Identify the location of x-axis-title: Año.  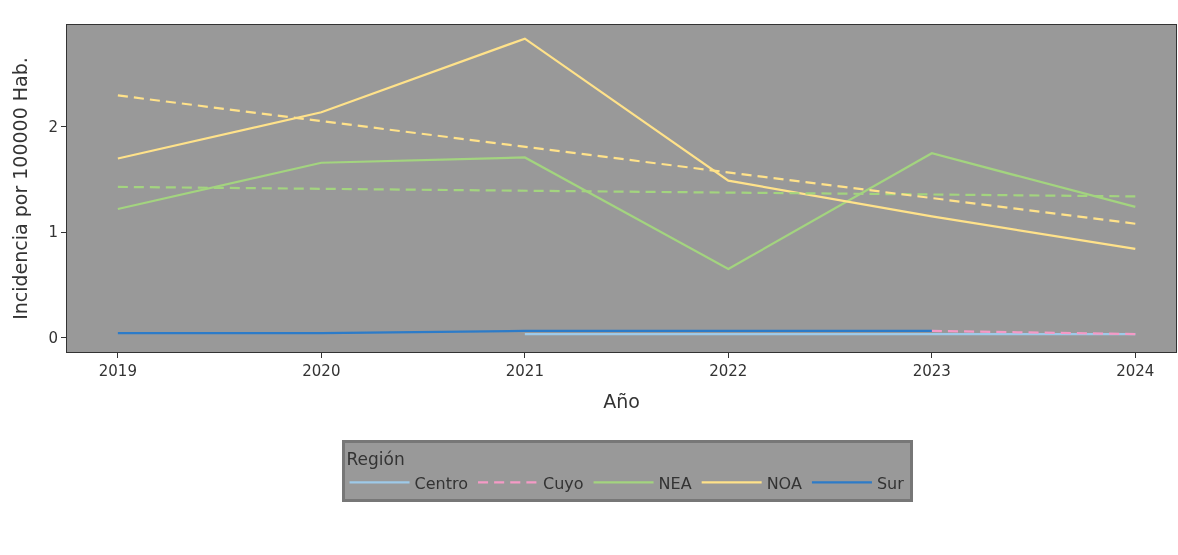
(621, 400).